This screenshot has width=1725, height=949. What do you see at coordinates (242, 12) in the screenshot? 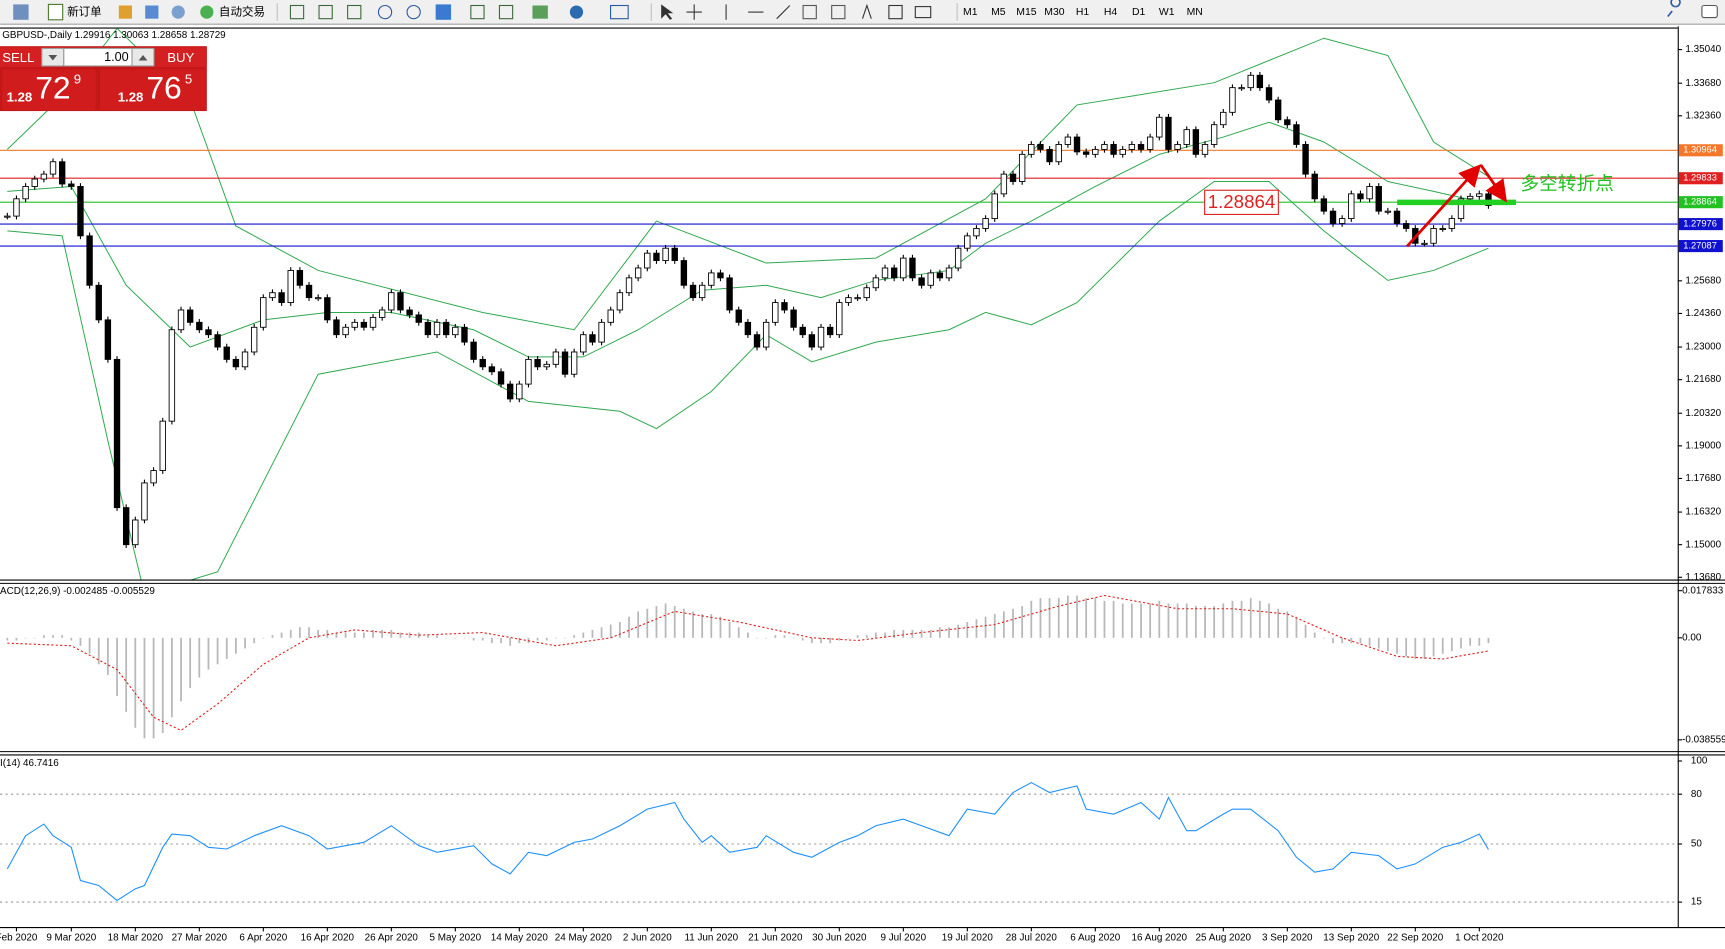
I see `autotrade-button: 自动交易` at bounding box center [242, 12].